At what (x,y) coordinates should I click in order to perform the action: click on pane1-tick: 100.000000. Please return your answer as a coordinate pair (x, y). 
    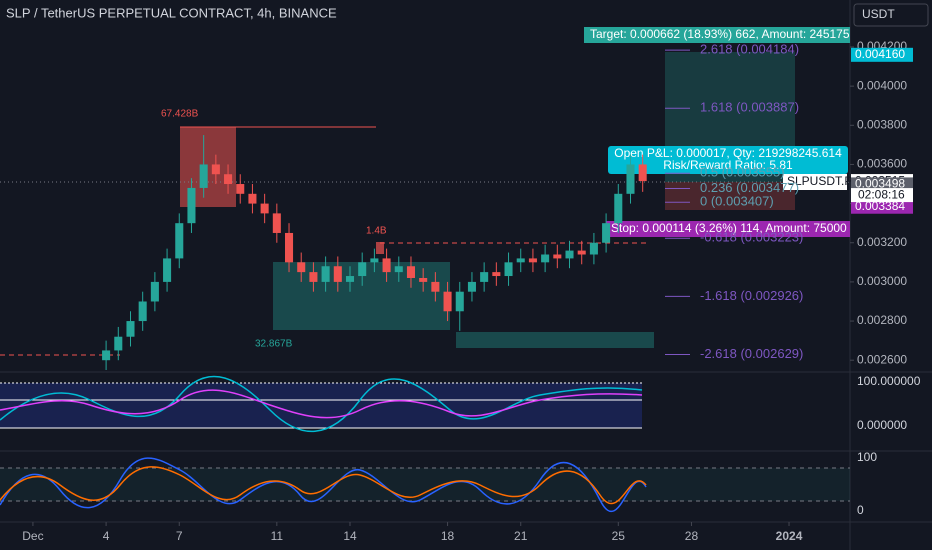
    Looking at the image, I should click on (889, 381).